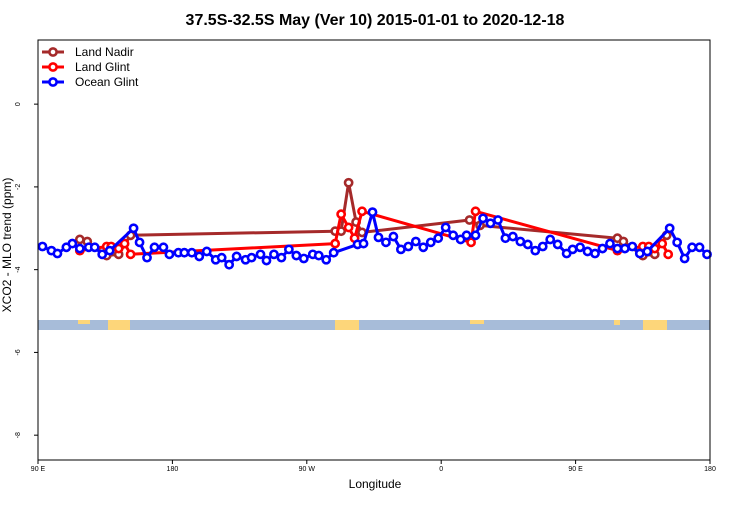 The width and height of the screenshot is (750, 505). What do you see at coordinates (307, 469) in the screenshot?
I see `x-tick-label: 90 W` at bounding box center [307, 469].